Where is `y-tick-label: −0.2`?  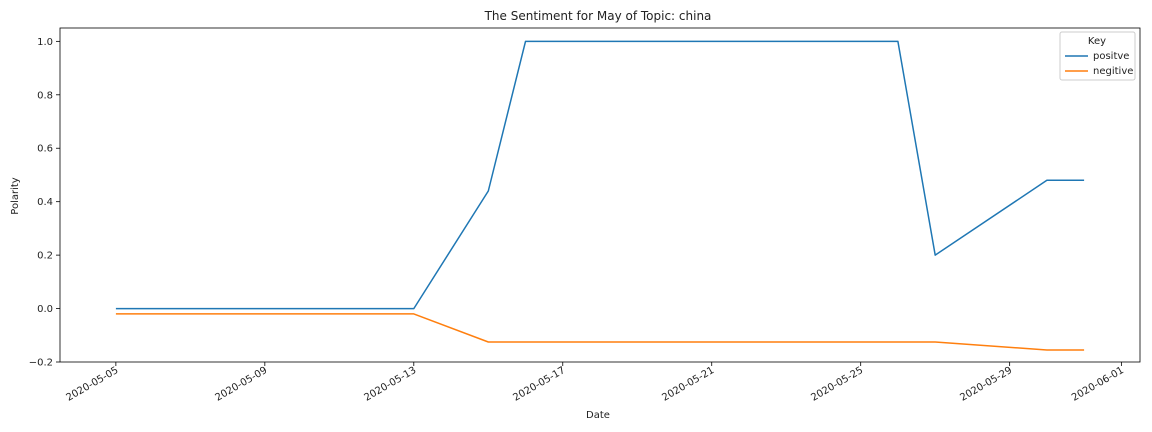
y-tick-label: −0.2 is located at coordinates (41, 363).